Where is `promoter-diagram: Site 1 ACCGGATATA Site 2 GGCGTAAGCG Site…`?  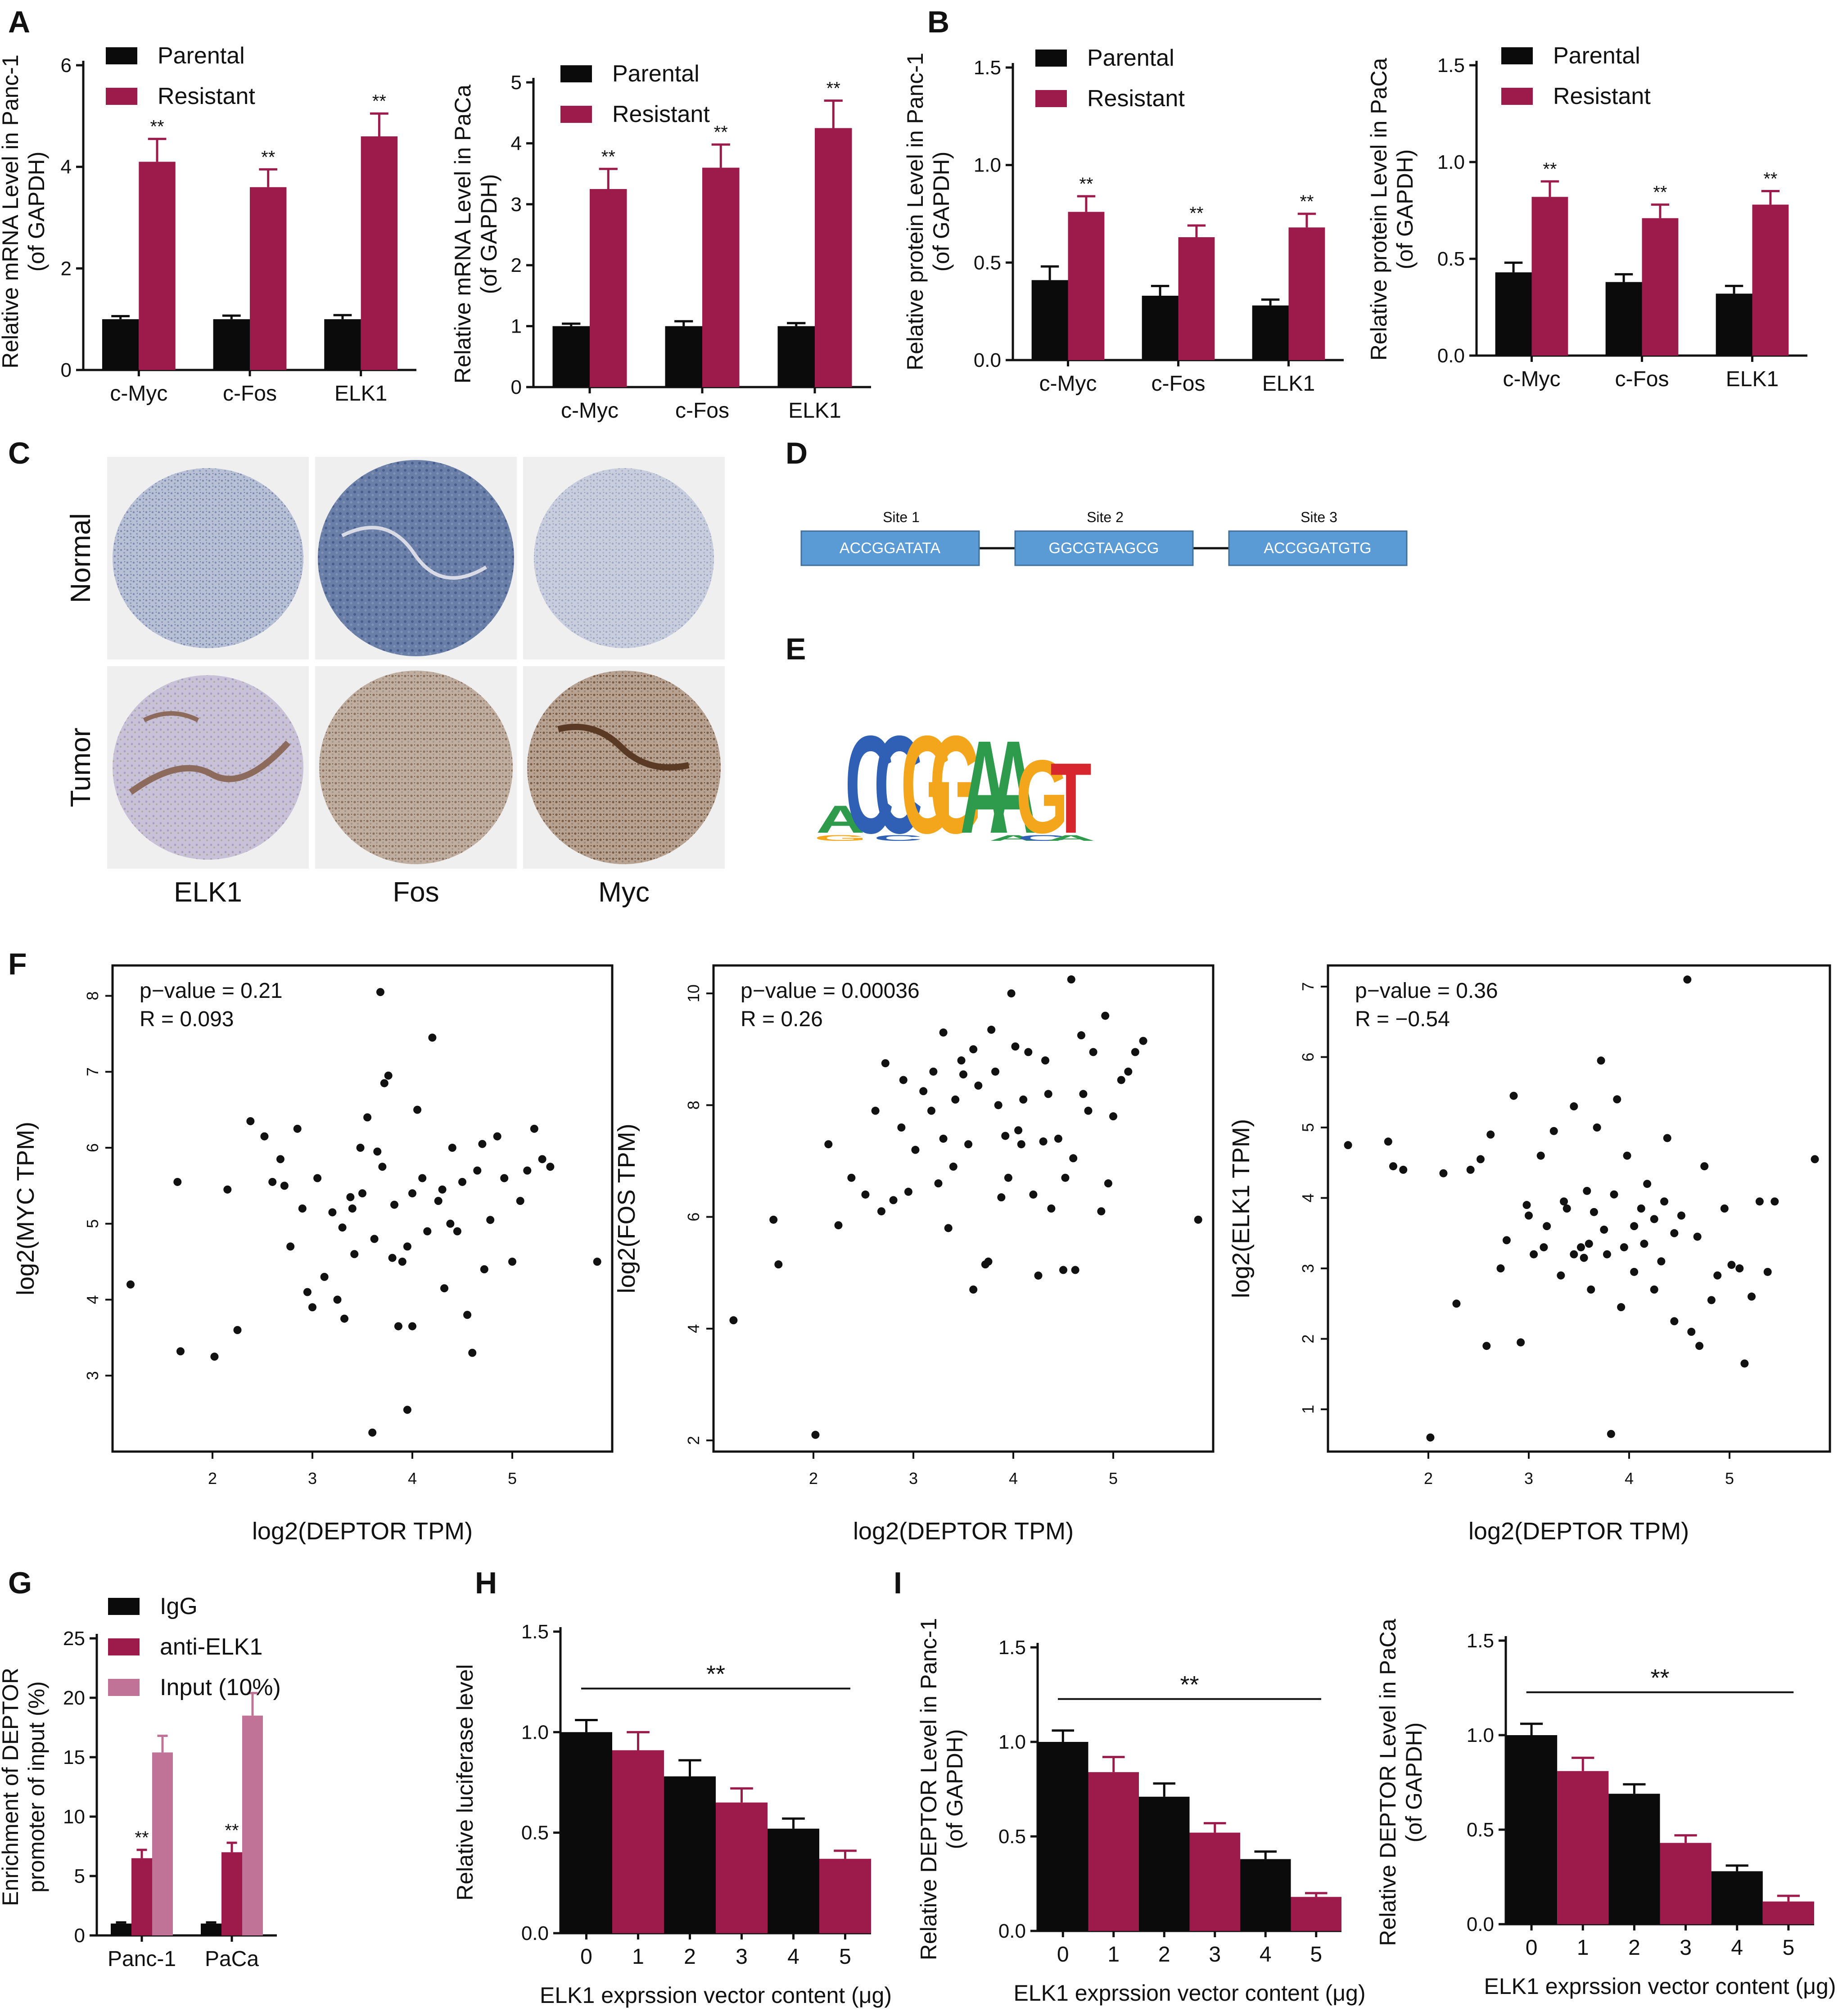 promoter-diagram: Site 1 ACCGGATATA Site 2 GGCGTAAGCG Site… is located at coordinates (1104, 537).